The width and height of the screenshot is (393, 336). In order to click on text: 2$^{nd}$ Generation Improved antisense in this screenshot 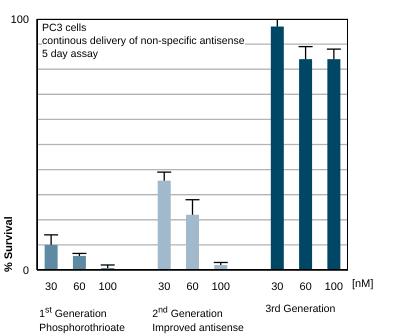, I will do `click(198, 319)`.